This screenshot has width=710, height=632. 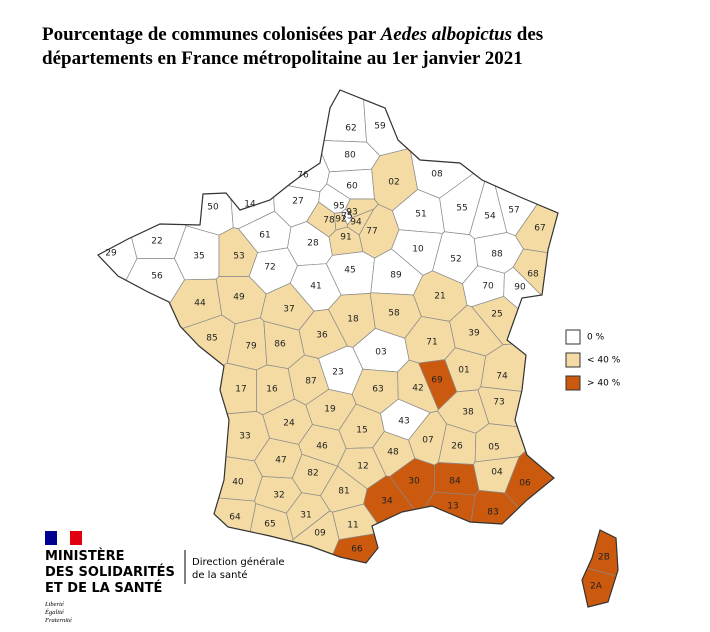 I want to click on department-code: 42, so click(x=417, y=389).